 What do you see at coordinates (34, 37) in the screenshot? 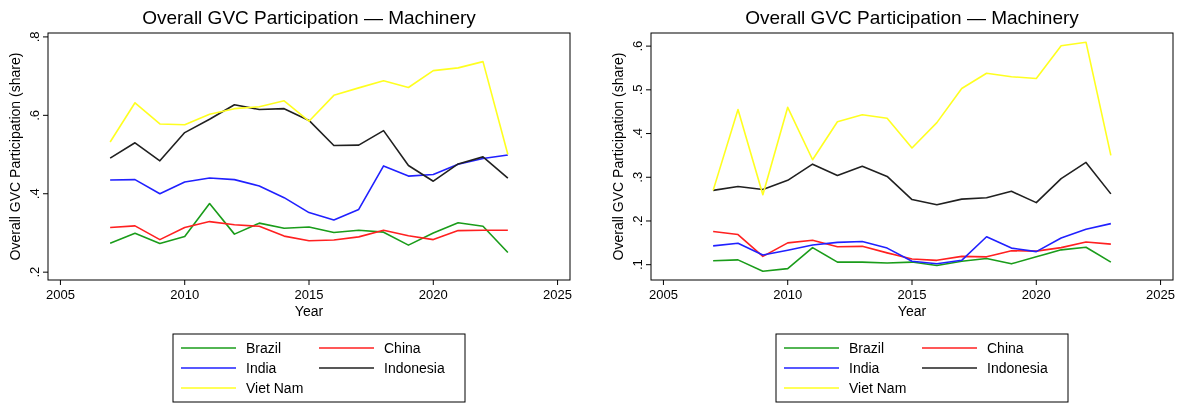
I see `y-tick-label: .8` at bounding box center [34, 37].